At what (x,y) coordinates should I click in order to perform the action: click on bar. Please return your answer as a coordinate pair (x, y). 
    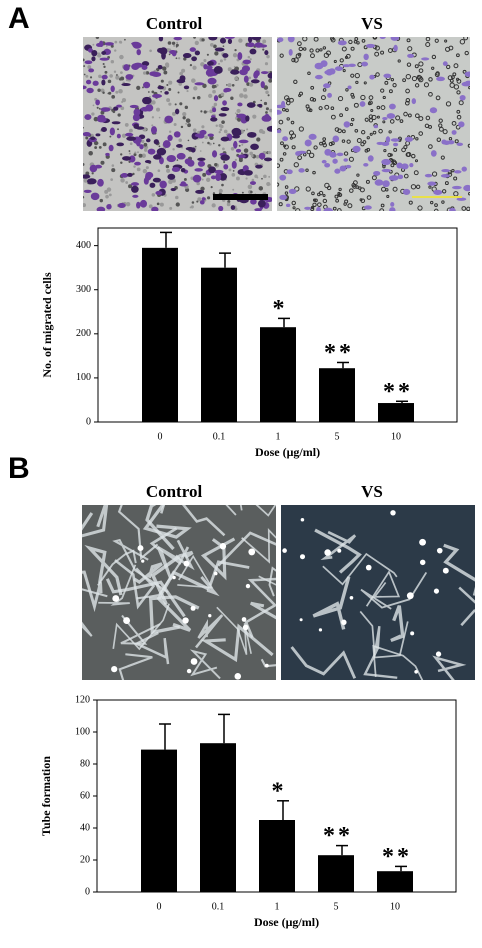
    Looking at the image, I should click on (396, 412).